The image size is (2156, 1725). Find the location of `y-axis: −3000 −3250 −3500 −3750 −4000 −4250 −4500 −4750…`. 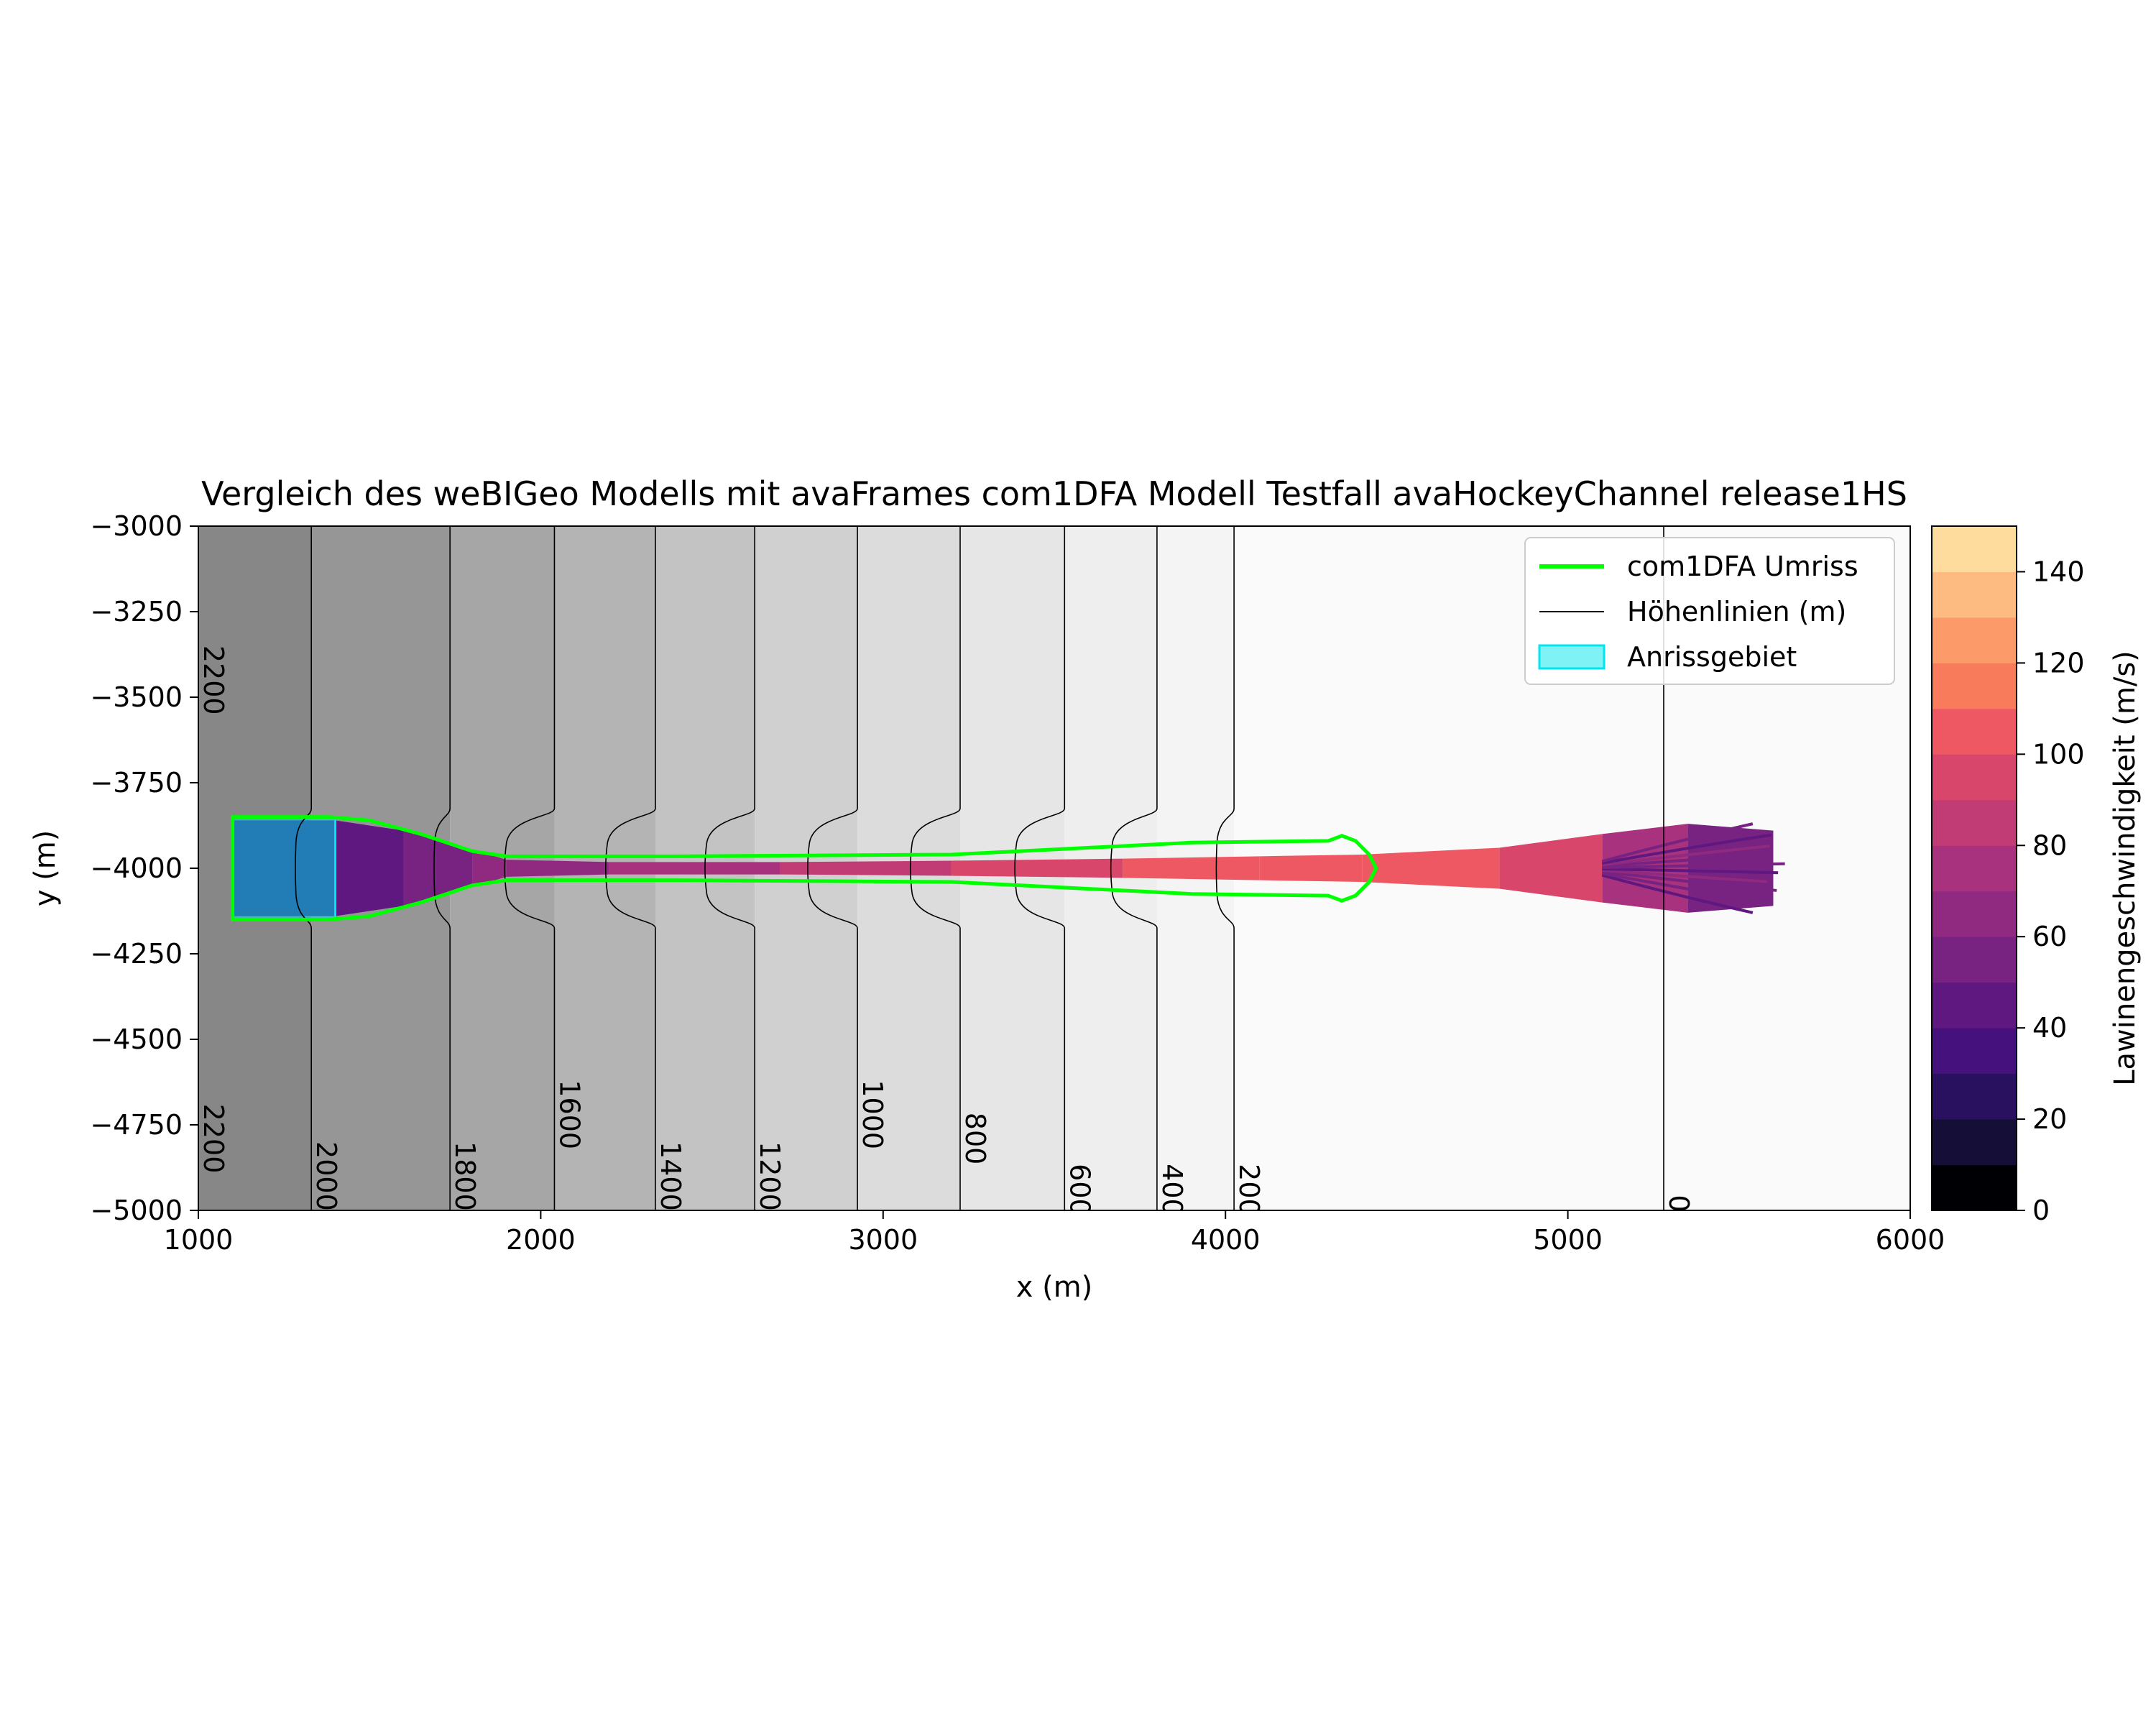

y-axis: −3000 −3250 −3500 −3750 −4000 −4250 −4500 −4750… is located at coordinates (144, 868).